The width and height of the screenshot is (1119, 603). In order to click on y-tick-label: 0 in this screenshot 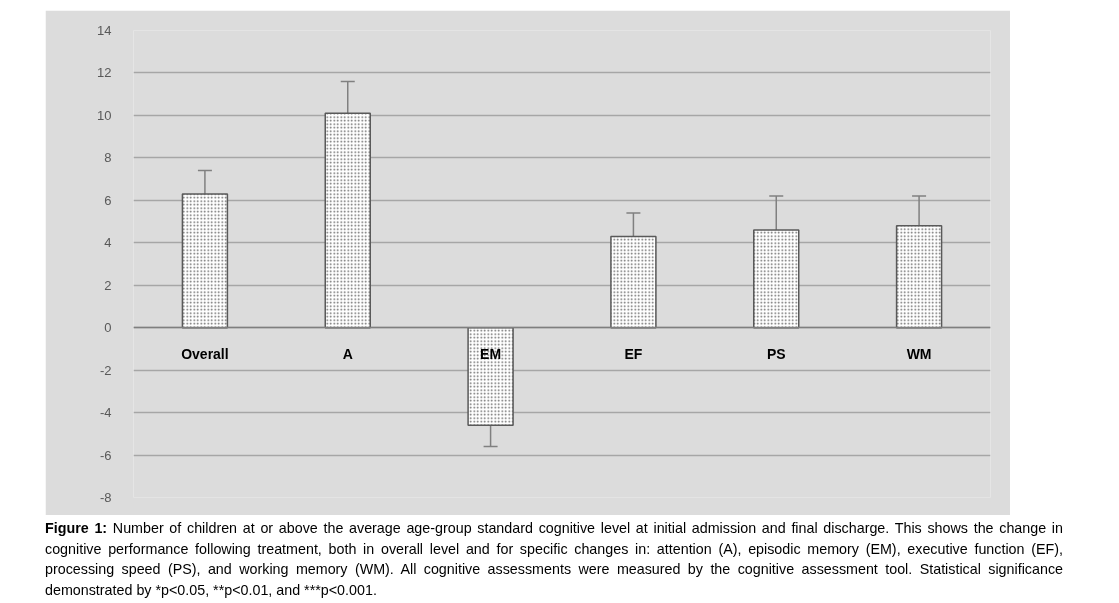, I will do `click(108, 328)`.